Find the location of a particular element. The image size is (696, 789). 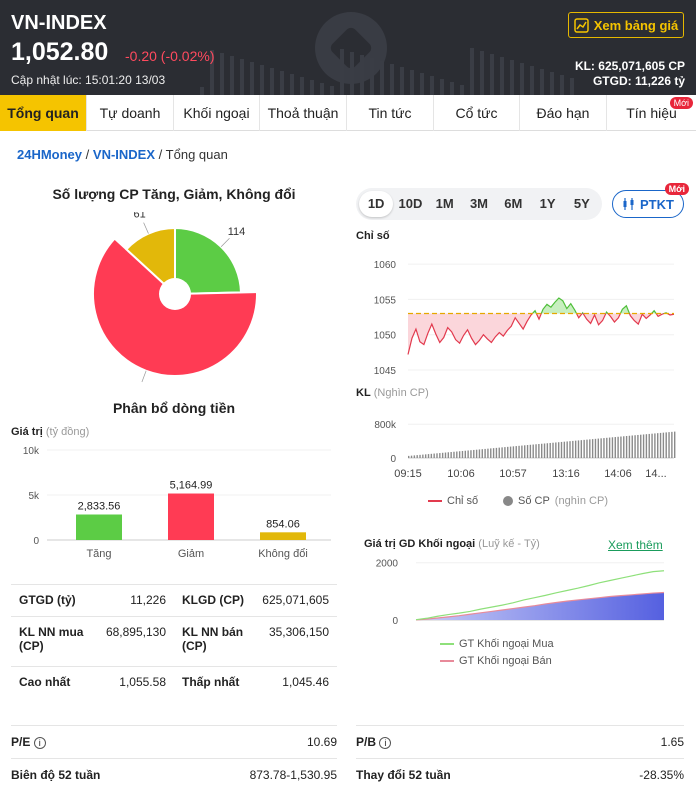

period-1m: 1M is located at coordinates (444, 203).